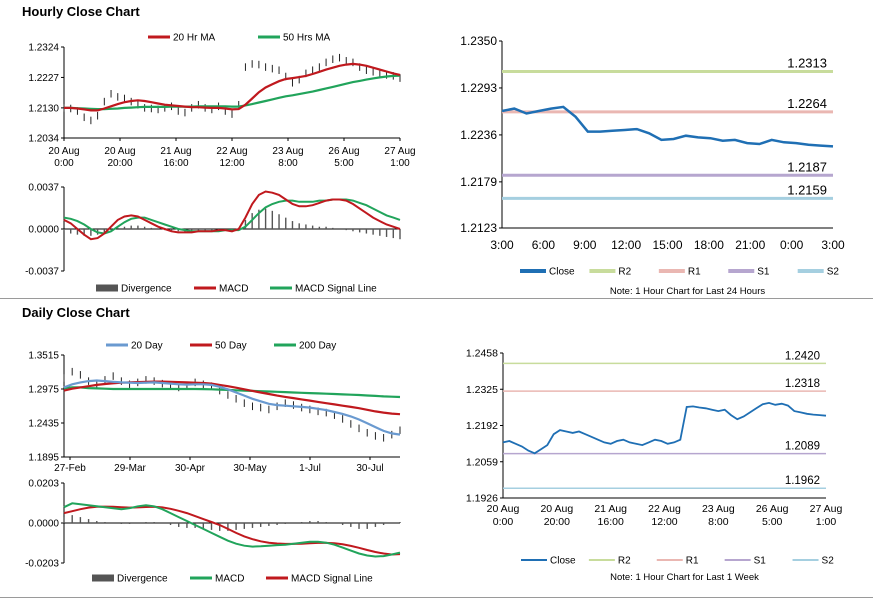 This screenshot has width=873, height=601. I want to click on legend-label: 20 Hr MA, so click(194, 38).